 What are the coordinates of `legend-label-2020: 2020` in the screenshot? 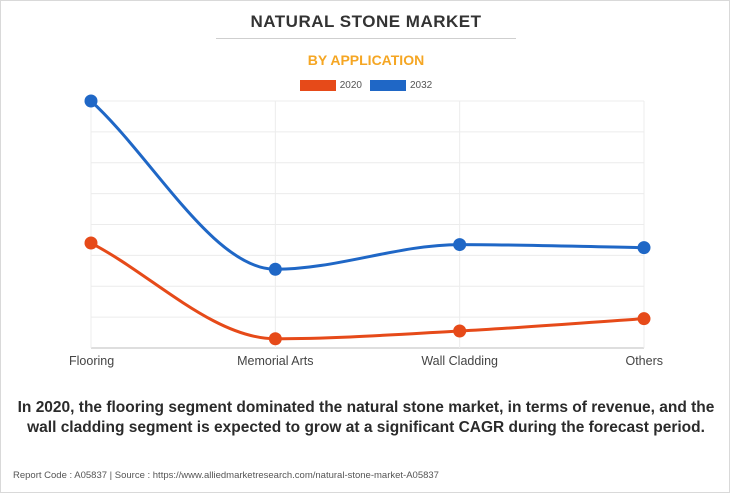 It's located at (350, 85).